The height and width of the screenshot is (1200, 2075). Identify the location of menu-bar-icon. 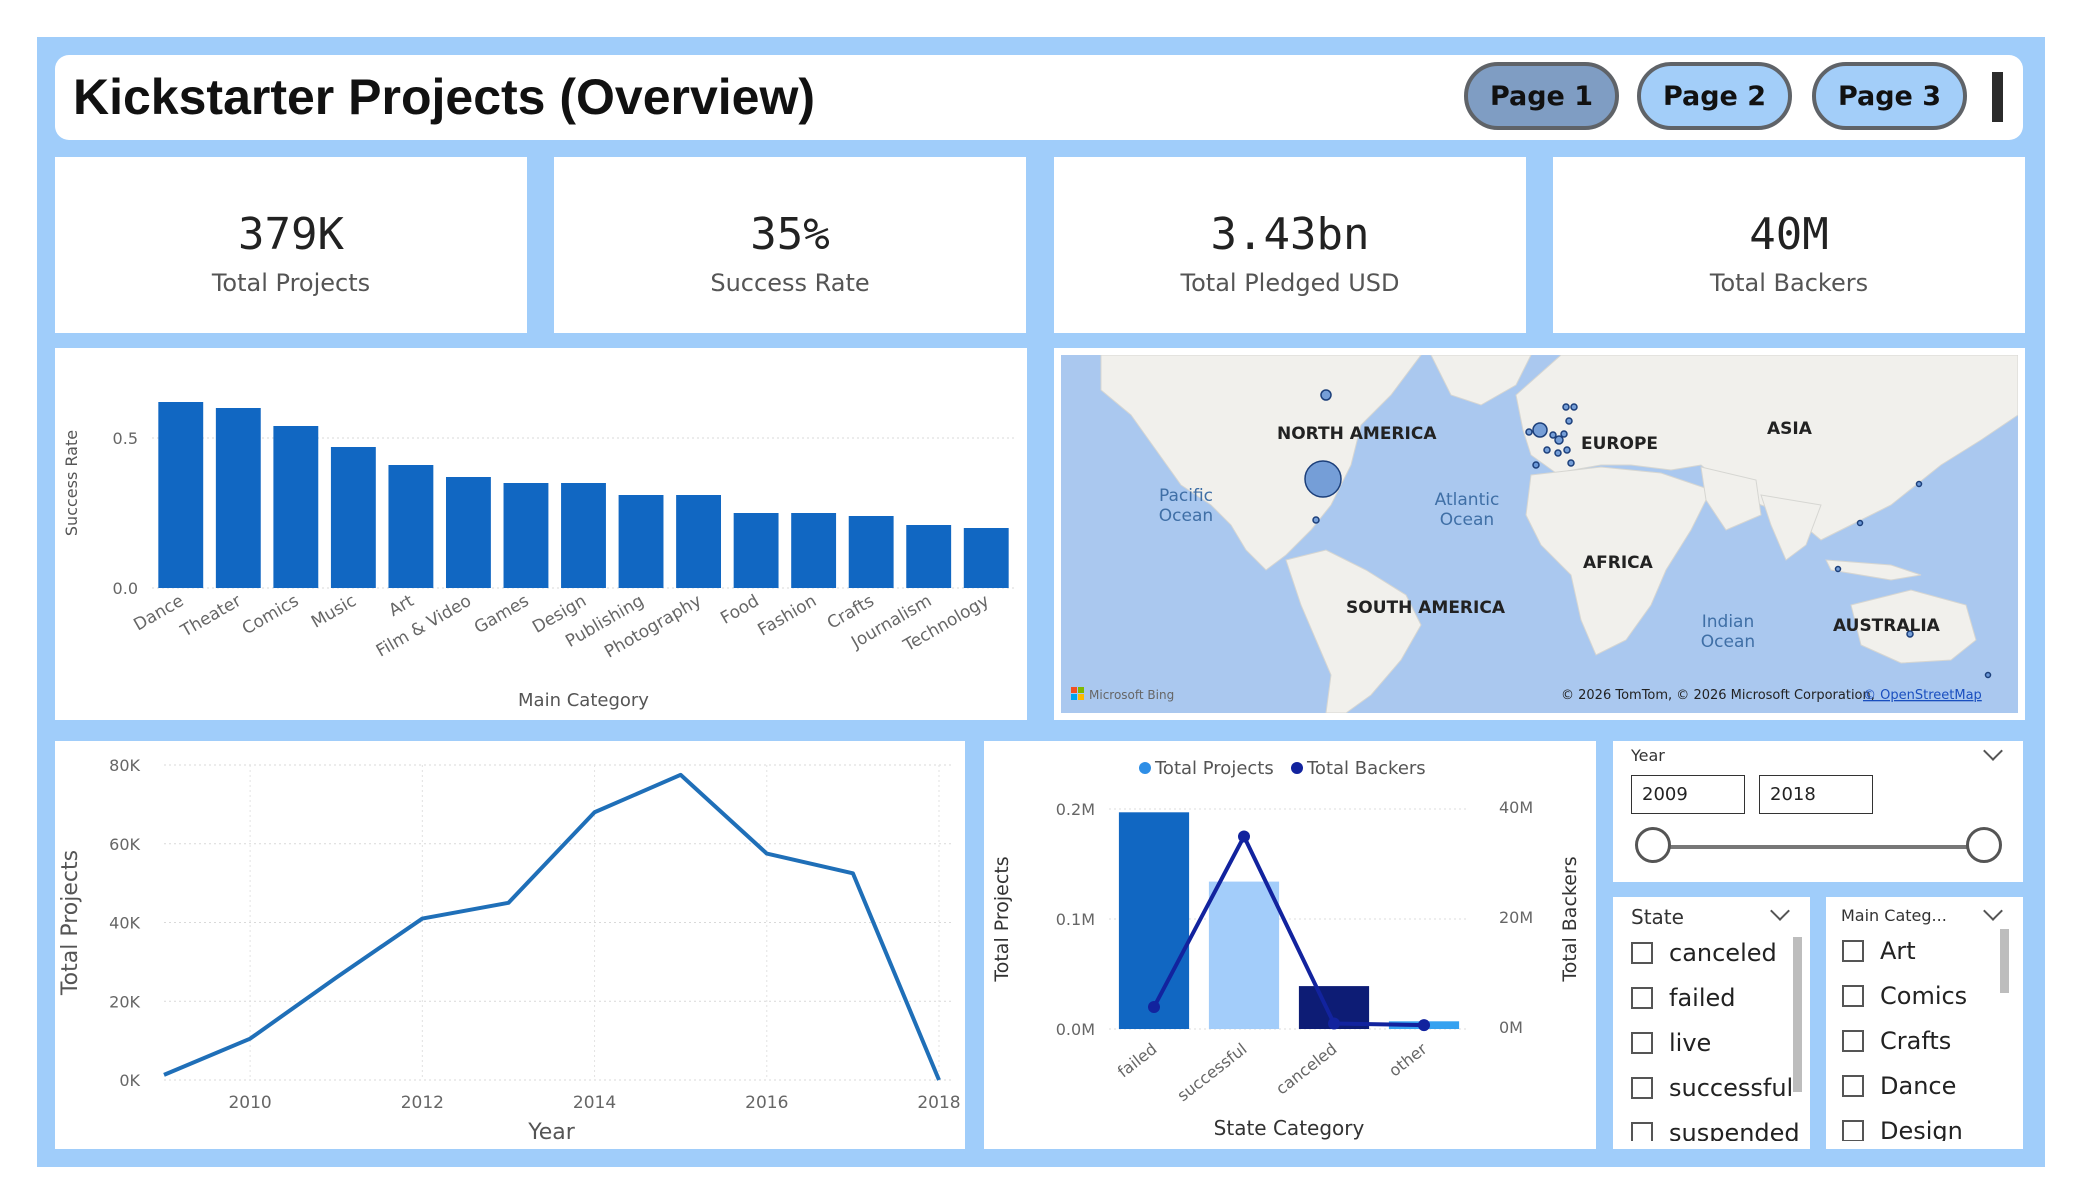
(1997, 97).